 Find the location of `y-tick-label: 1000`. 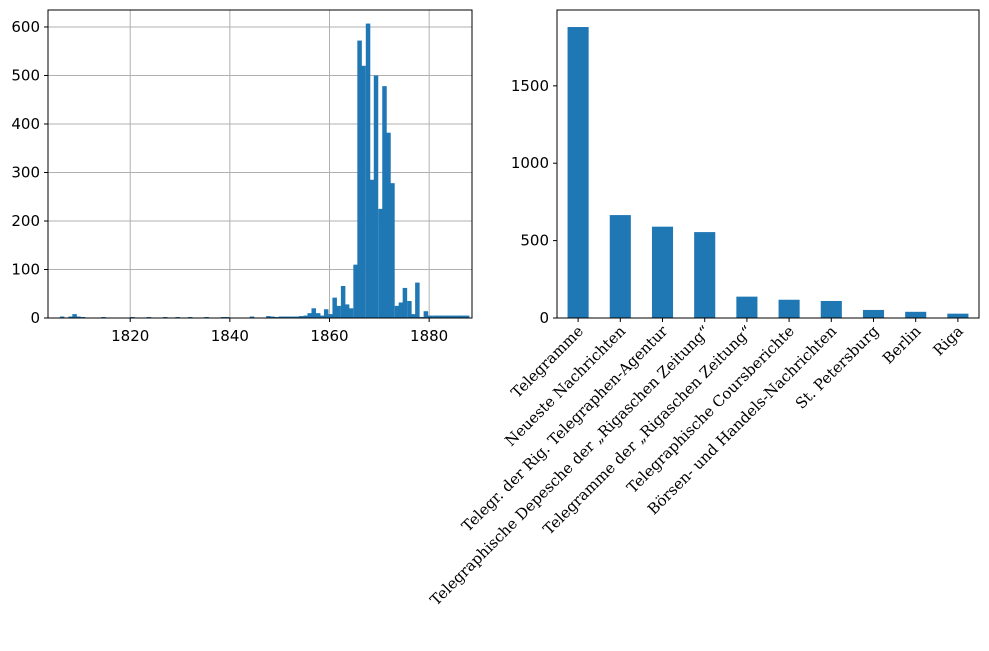

y-tick-label: 1000 is located at coordinates (530, 163).